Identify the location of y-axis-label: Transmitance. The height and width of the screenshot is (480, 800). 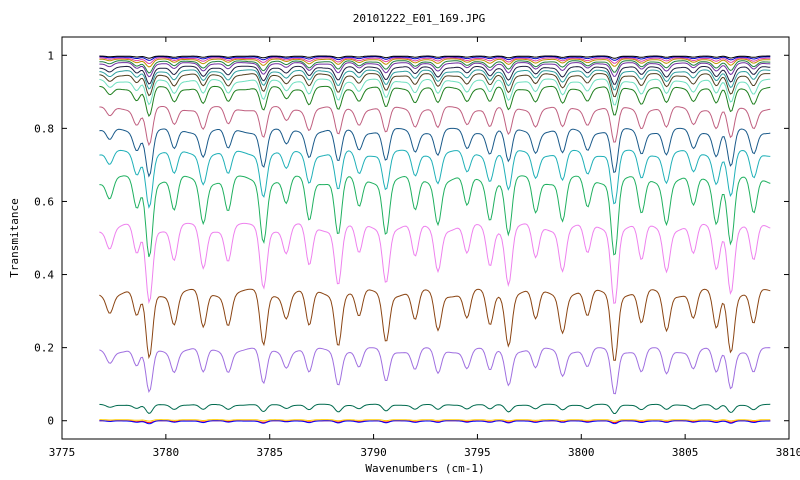
(14, 237).